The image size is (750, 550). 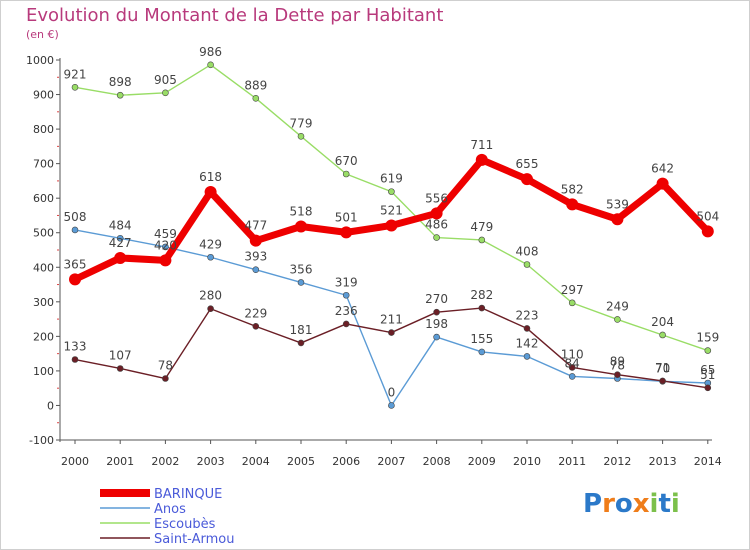 What do you see at coordinates (120, 461) in the screenshot?
I see `x-tick-label: 2001` at bounding box center [120, 461].